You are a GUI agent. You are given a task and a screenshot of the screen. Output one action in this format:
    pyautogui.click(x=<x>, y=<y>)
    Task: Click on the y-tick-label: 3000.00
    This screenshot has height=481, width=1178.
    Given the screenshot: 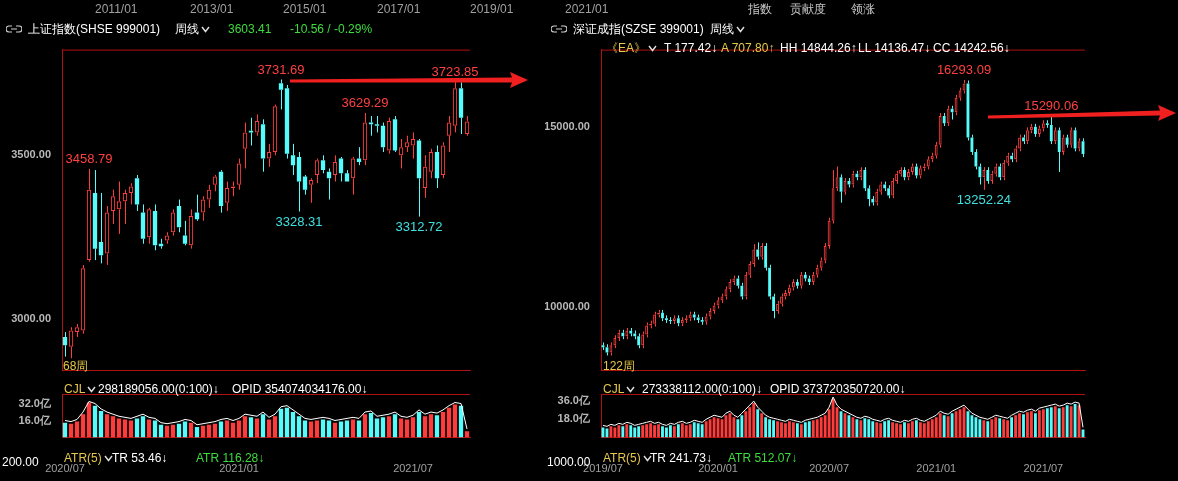 What is the action you would take?
    pyautogui.click(x=31, y=318)
    